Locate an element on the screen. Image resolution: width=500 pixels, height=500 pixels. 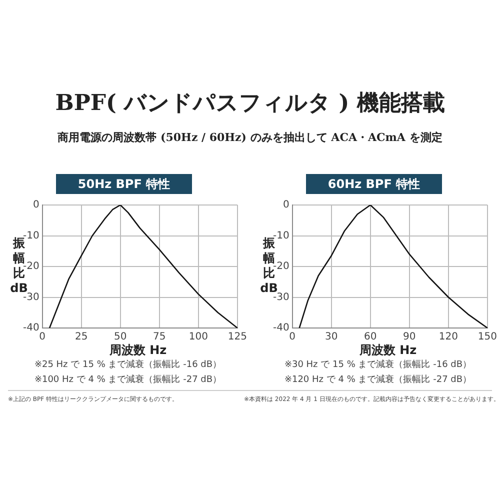
x-tick-label: 125 is located at coordinates (238, 337).